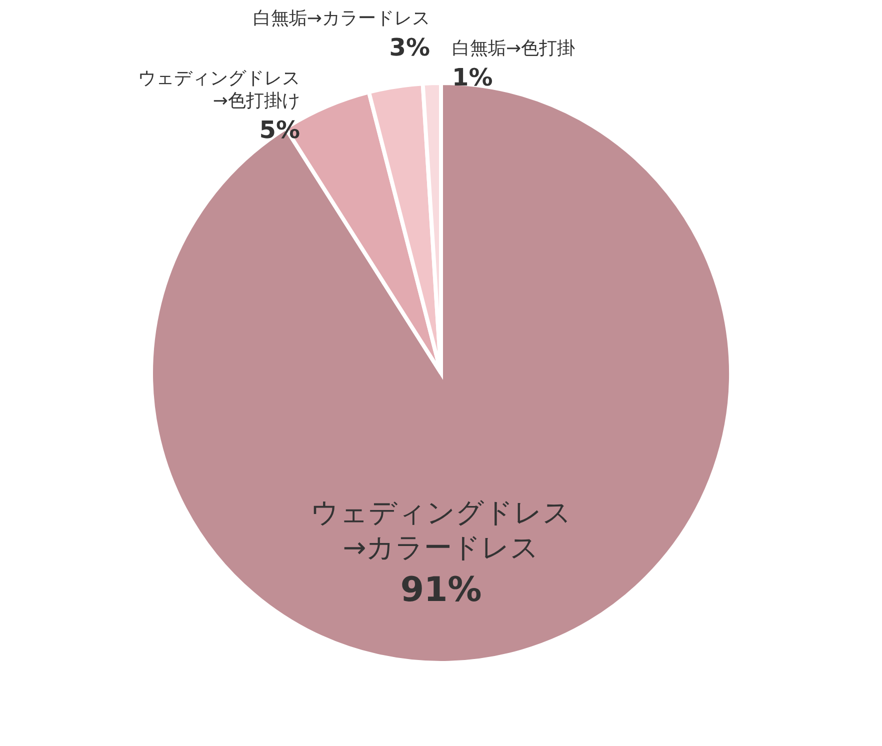  Describe the element at coordinates (409, 48) in the screenshot. I see `data-label: 3%` at that location.